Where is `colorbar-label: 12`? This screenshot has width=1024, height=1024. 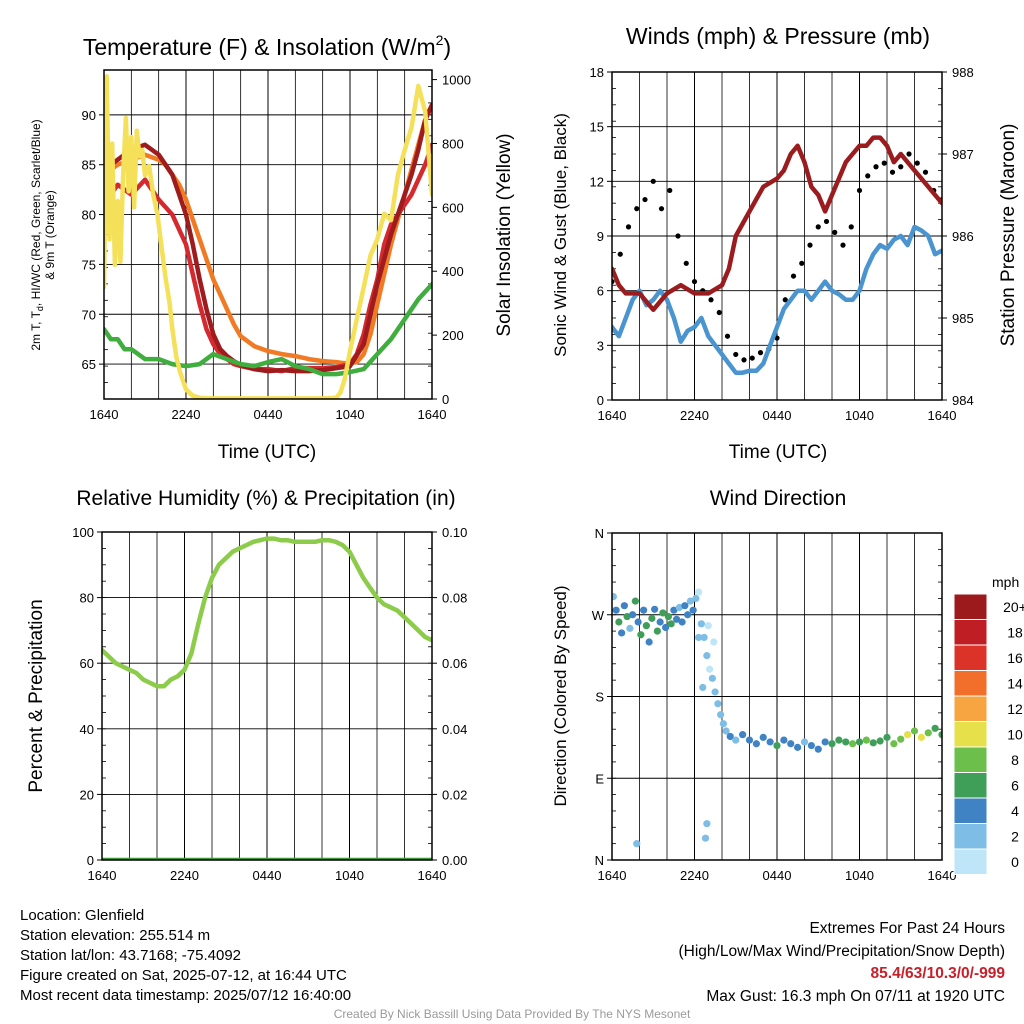 colorbar-label: 12 is located at coordinates (1015, 709).